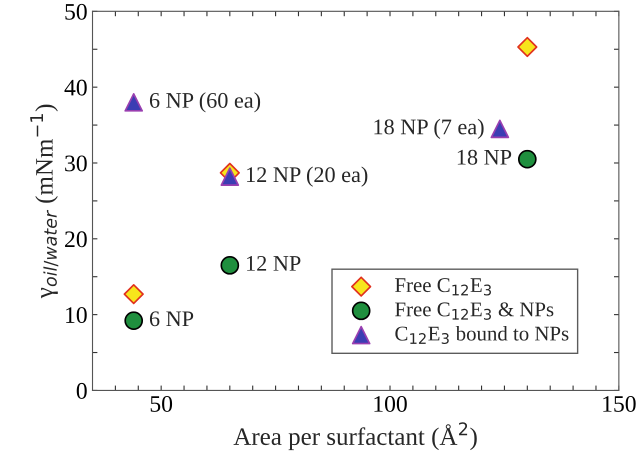 This screenshot has width=638, height=454. What do you see at coordinates (481, 335) in the screenshot?
I see `legend-label: C$_{12}$E$_{3}$ bound to NPs` at bounding box center [481, 335].